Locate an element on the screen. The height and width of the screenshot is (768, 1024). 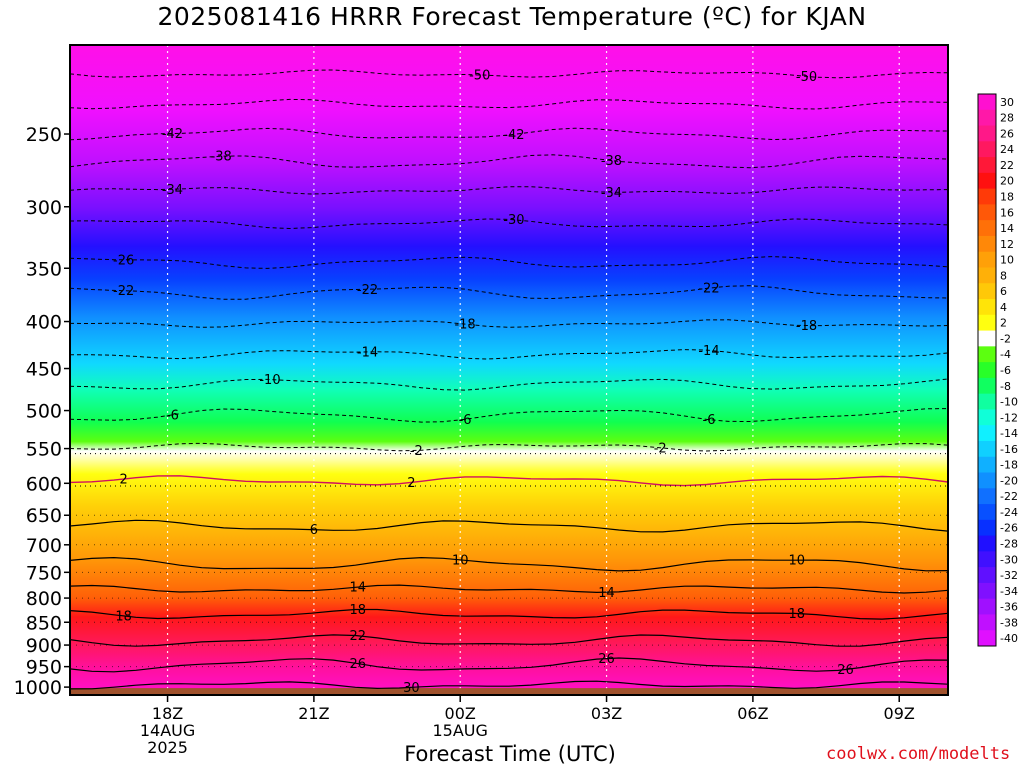
y-tick-label: 250 is located at coordinates (44, 135).